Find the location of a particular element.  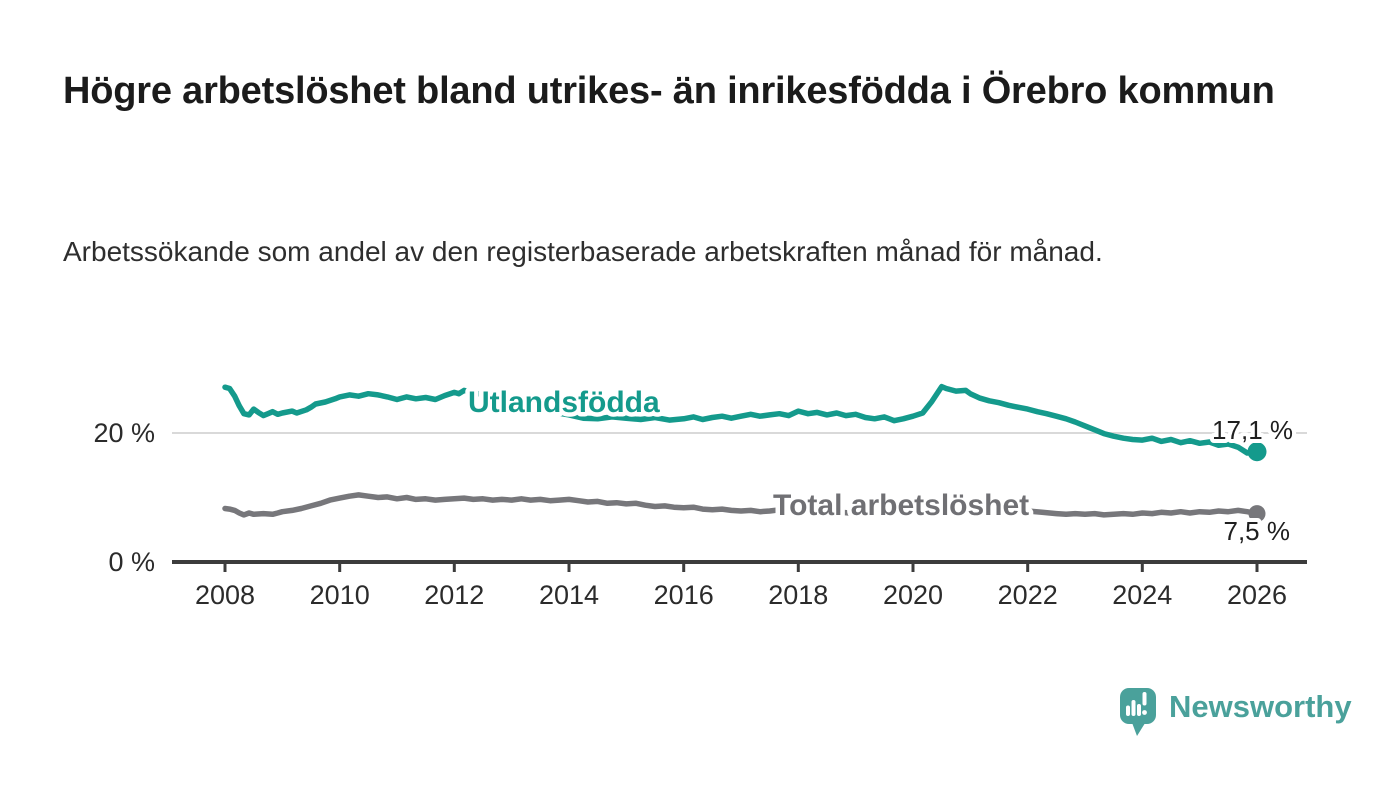

x-tick-label-2024: 2024 is located at coordinates (1142, 595).